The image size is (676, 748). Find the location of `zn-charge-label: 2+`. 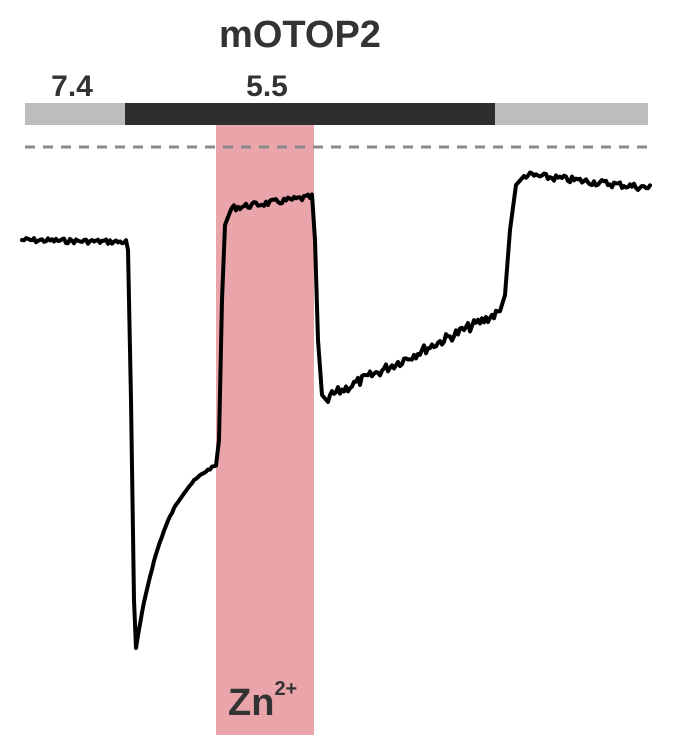

zn-charge-label: 2+ is located at coordinates (285, 689).